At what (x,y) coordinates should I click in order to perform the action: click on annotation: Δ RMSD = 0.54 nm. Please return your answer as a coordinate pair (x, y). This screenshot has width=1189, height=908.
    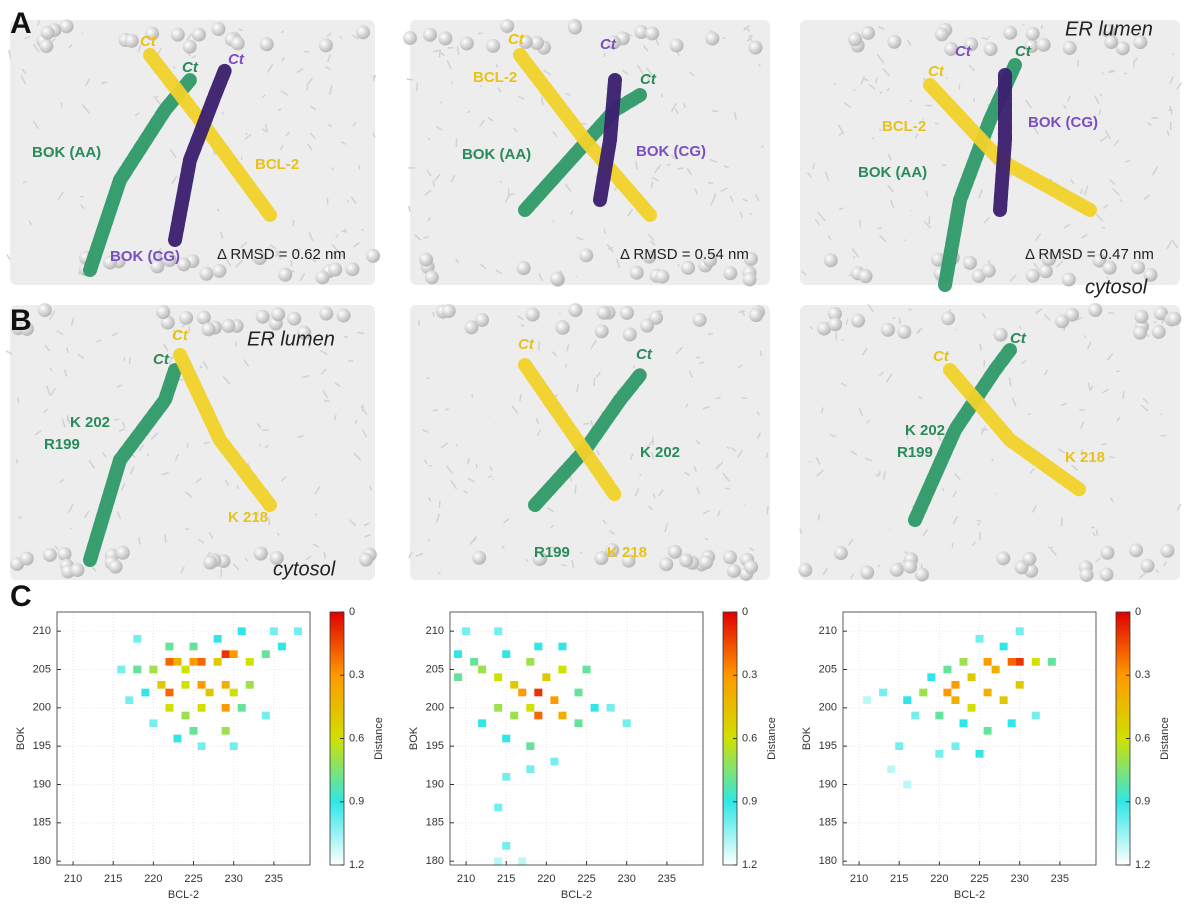
    Looking at the image, I should click on (684, 254).